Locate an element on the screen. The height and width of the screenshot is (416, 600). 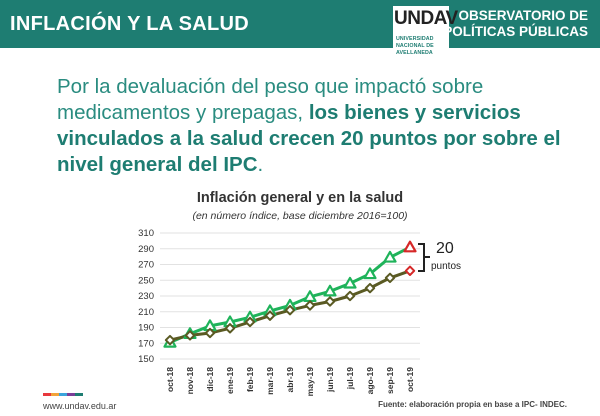
logo-line-3: AVELLANEDA is located at coordinates (414, 53).